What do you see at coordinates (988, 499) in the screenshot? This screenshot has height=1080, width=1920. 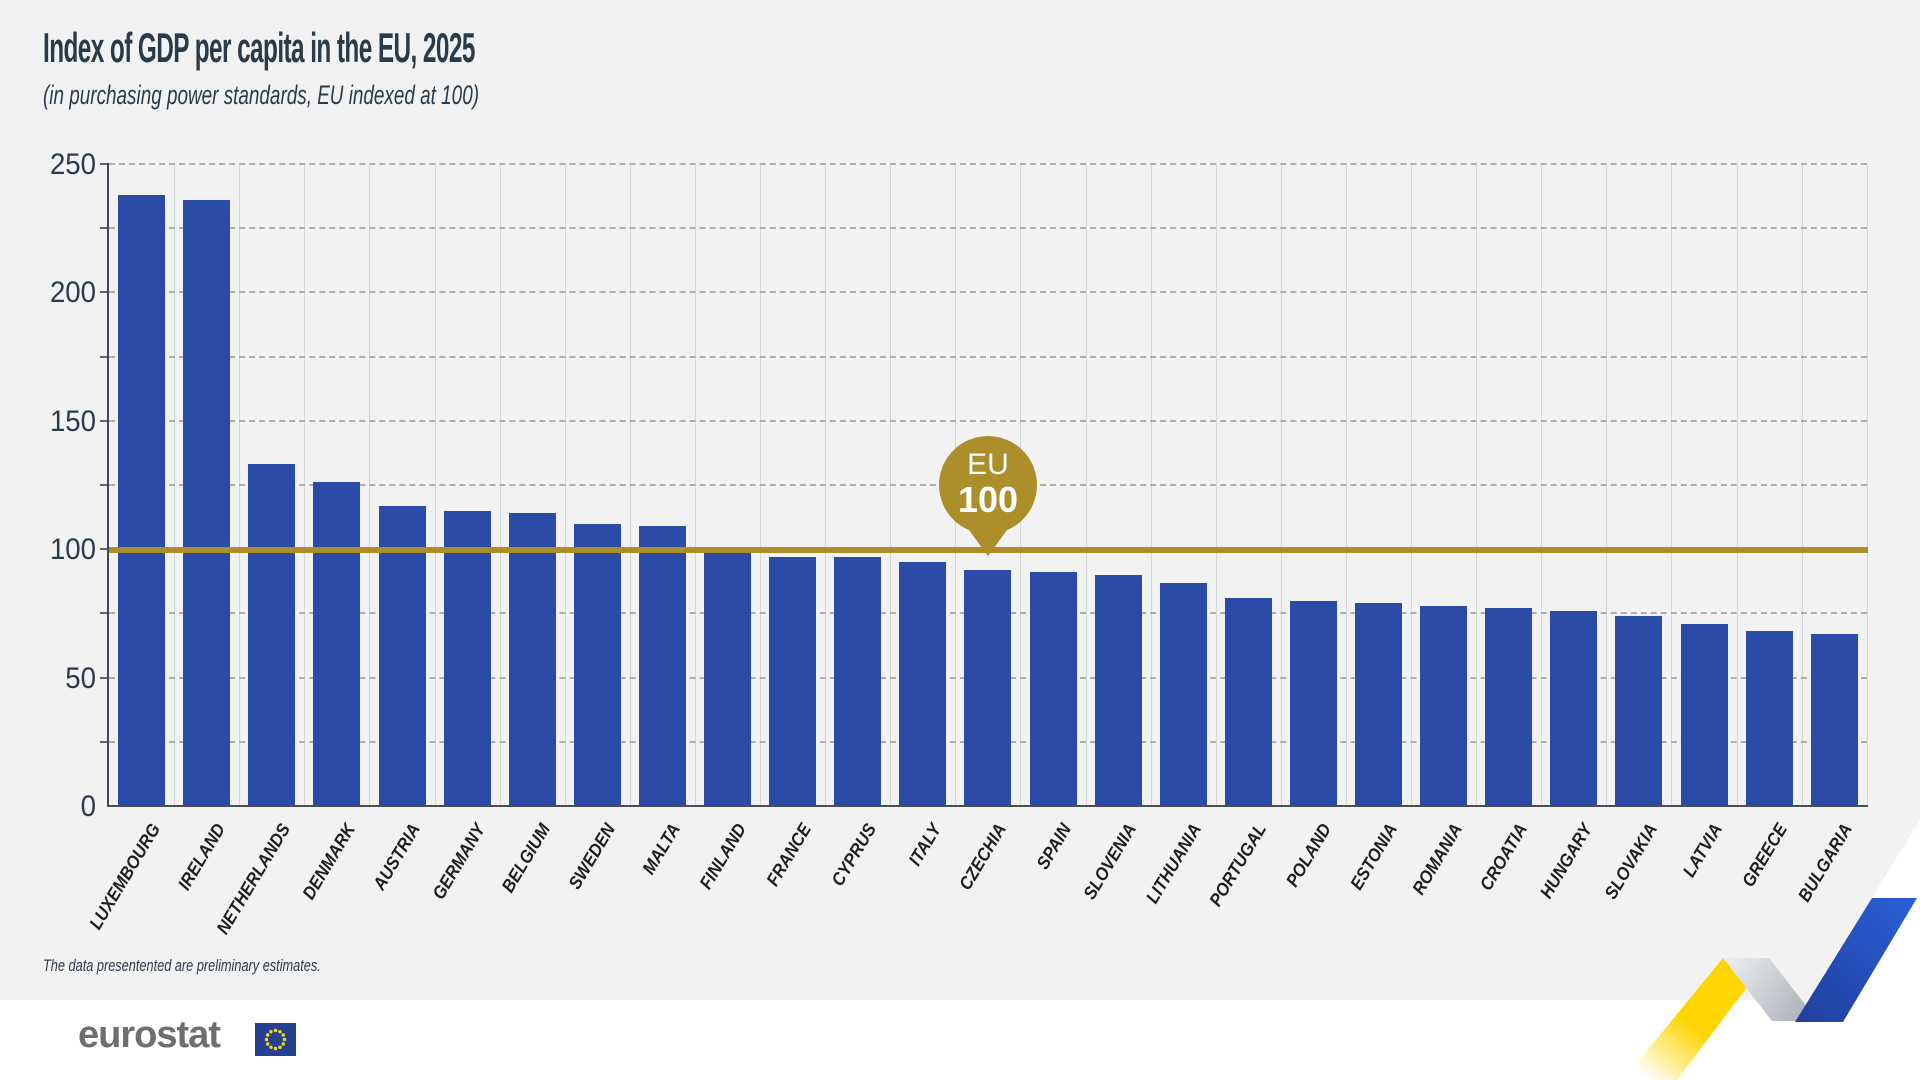 I see `badge-value-label: 100` at bounding box center [988, 499].